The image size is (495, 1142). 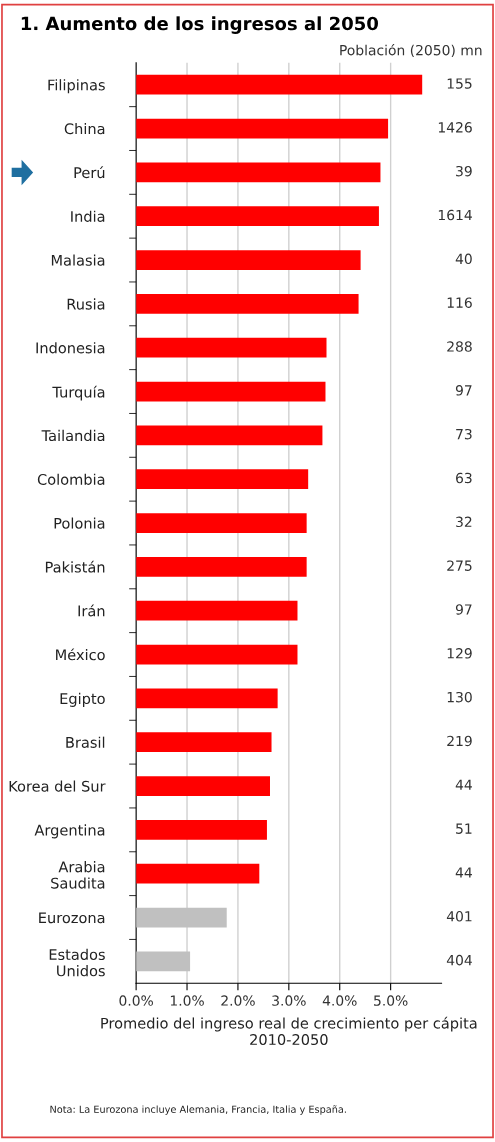 I want to click on y-tick-label: Indonesia, so click(x=70, y=348).